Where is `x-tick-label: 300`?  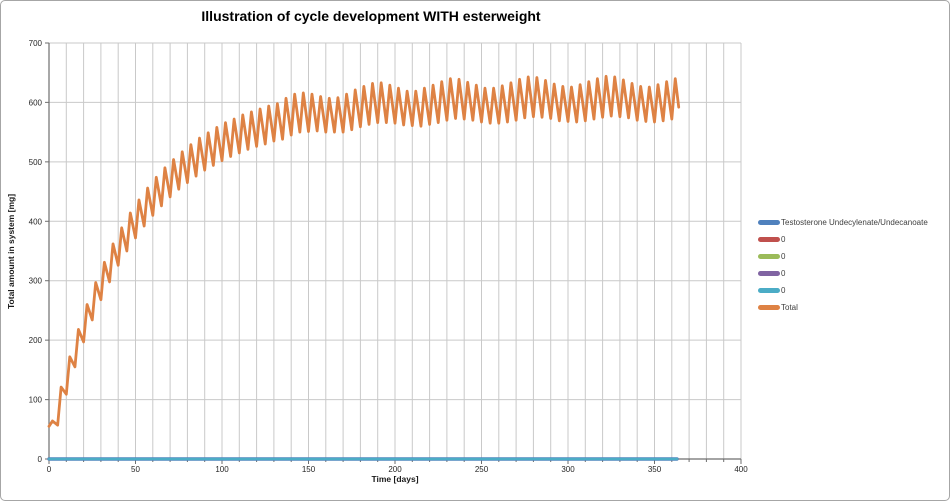 x-tick-label: 300 is located at coordinates (568, 469).